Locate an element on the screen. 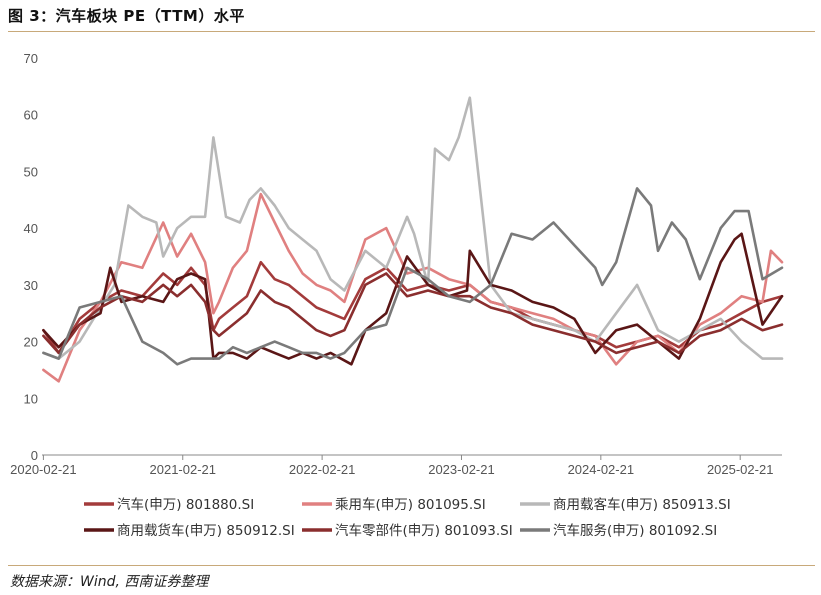 Image resolution: width=821 pixels, height=595 pixels. legend-label: 汽车零部件(申万) 801093.SI is located at coordinates (424, 530).